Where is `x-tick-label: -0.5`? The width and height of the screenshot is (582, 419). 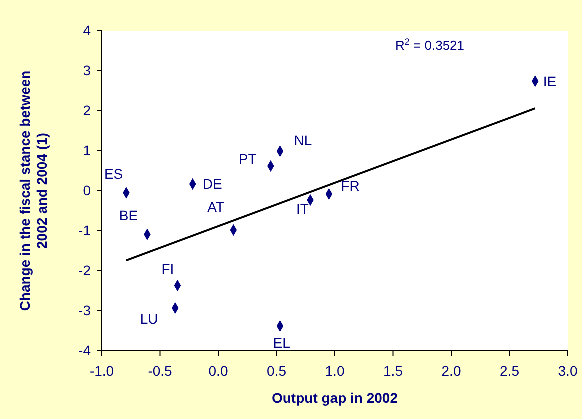
x-tick-label: -0.5 is located at coordinates (160, 370).